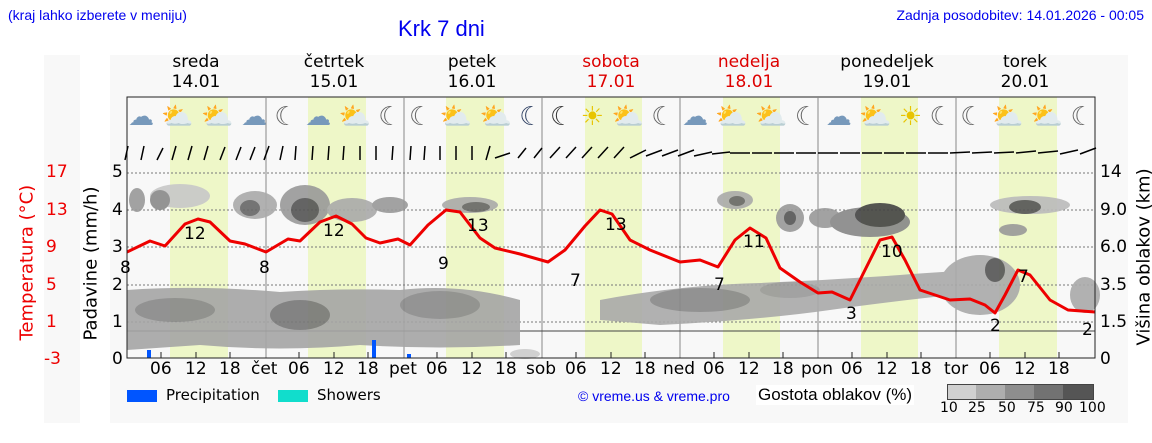 Image resolution: width=1152 pixels, height=443 pixels. I want to click on cloud-tick: 3.5, so click(1114, 285).